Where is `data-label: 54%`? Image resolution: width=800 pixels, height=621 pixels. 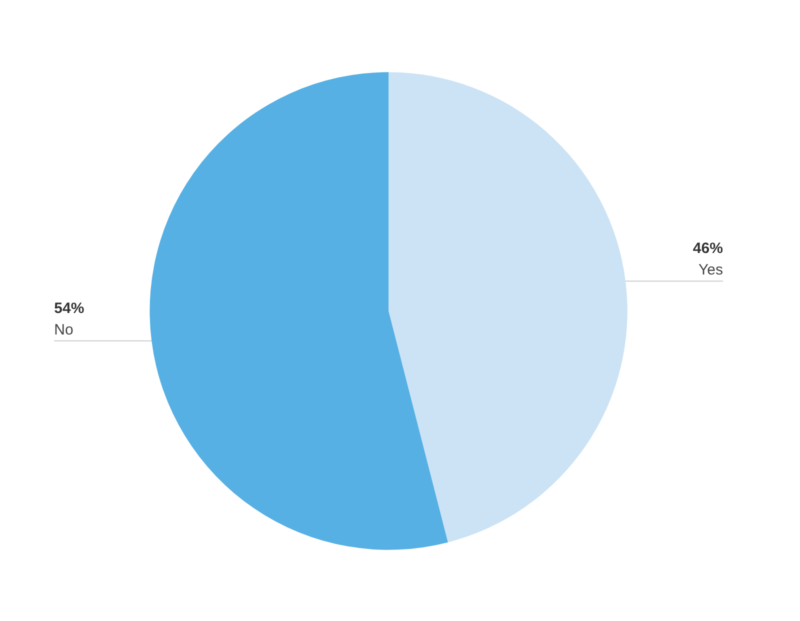
data-label: 54% is located at coordinates (69, 309).